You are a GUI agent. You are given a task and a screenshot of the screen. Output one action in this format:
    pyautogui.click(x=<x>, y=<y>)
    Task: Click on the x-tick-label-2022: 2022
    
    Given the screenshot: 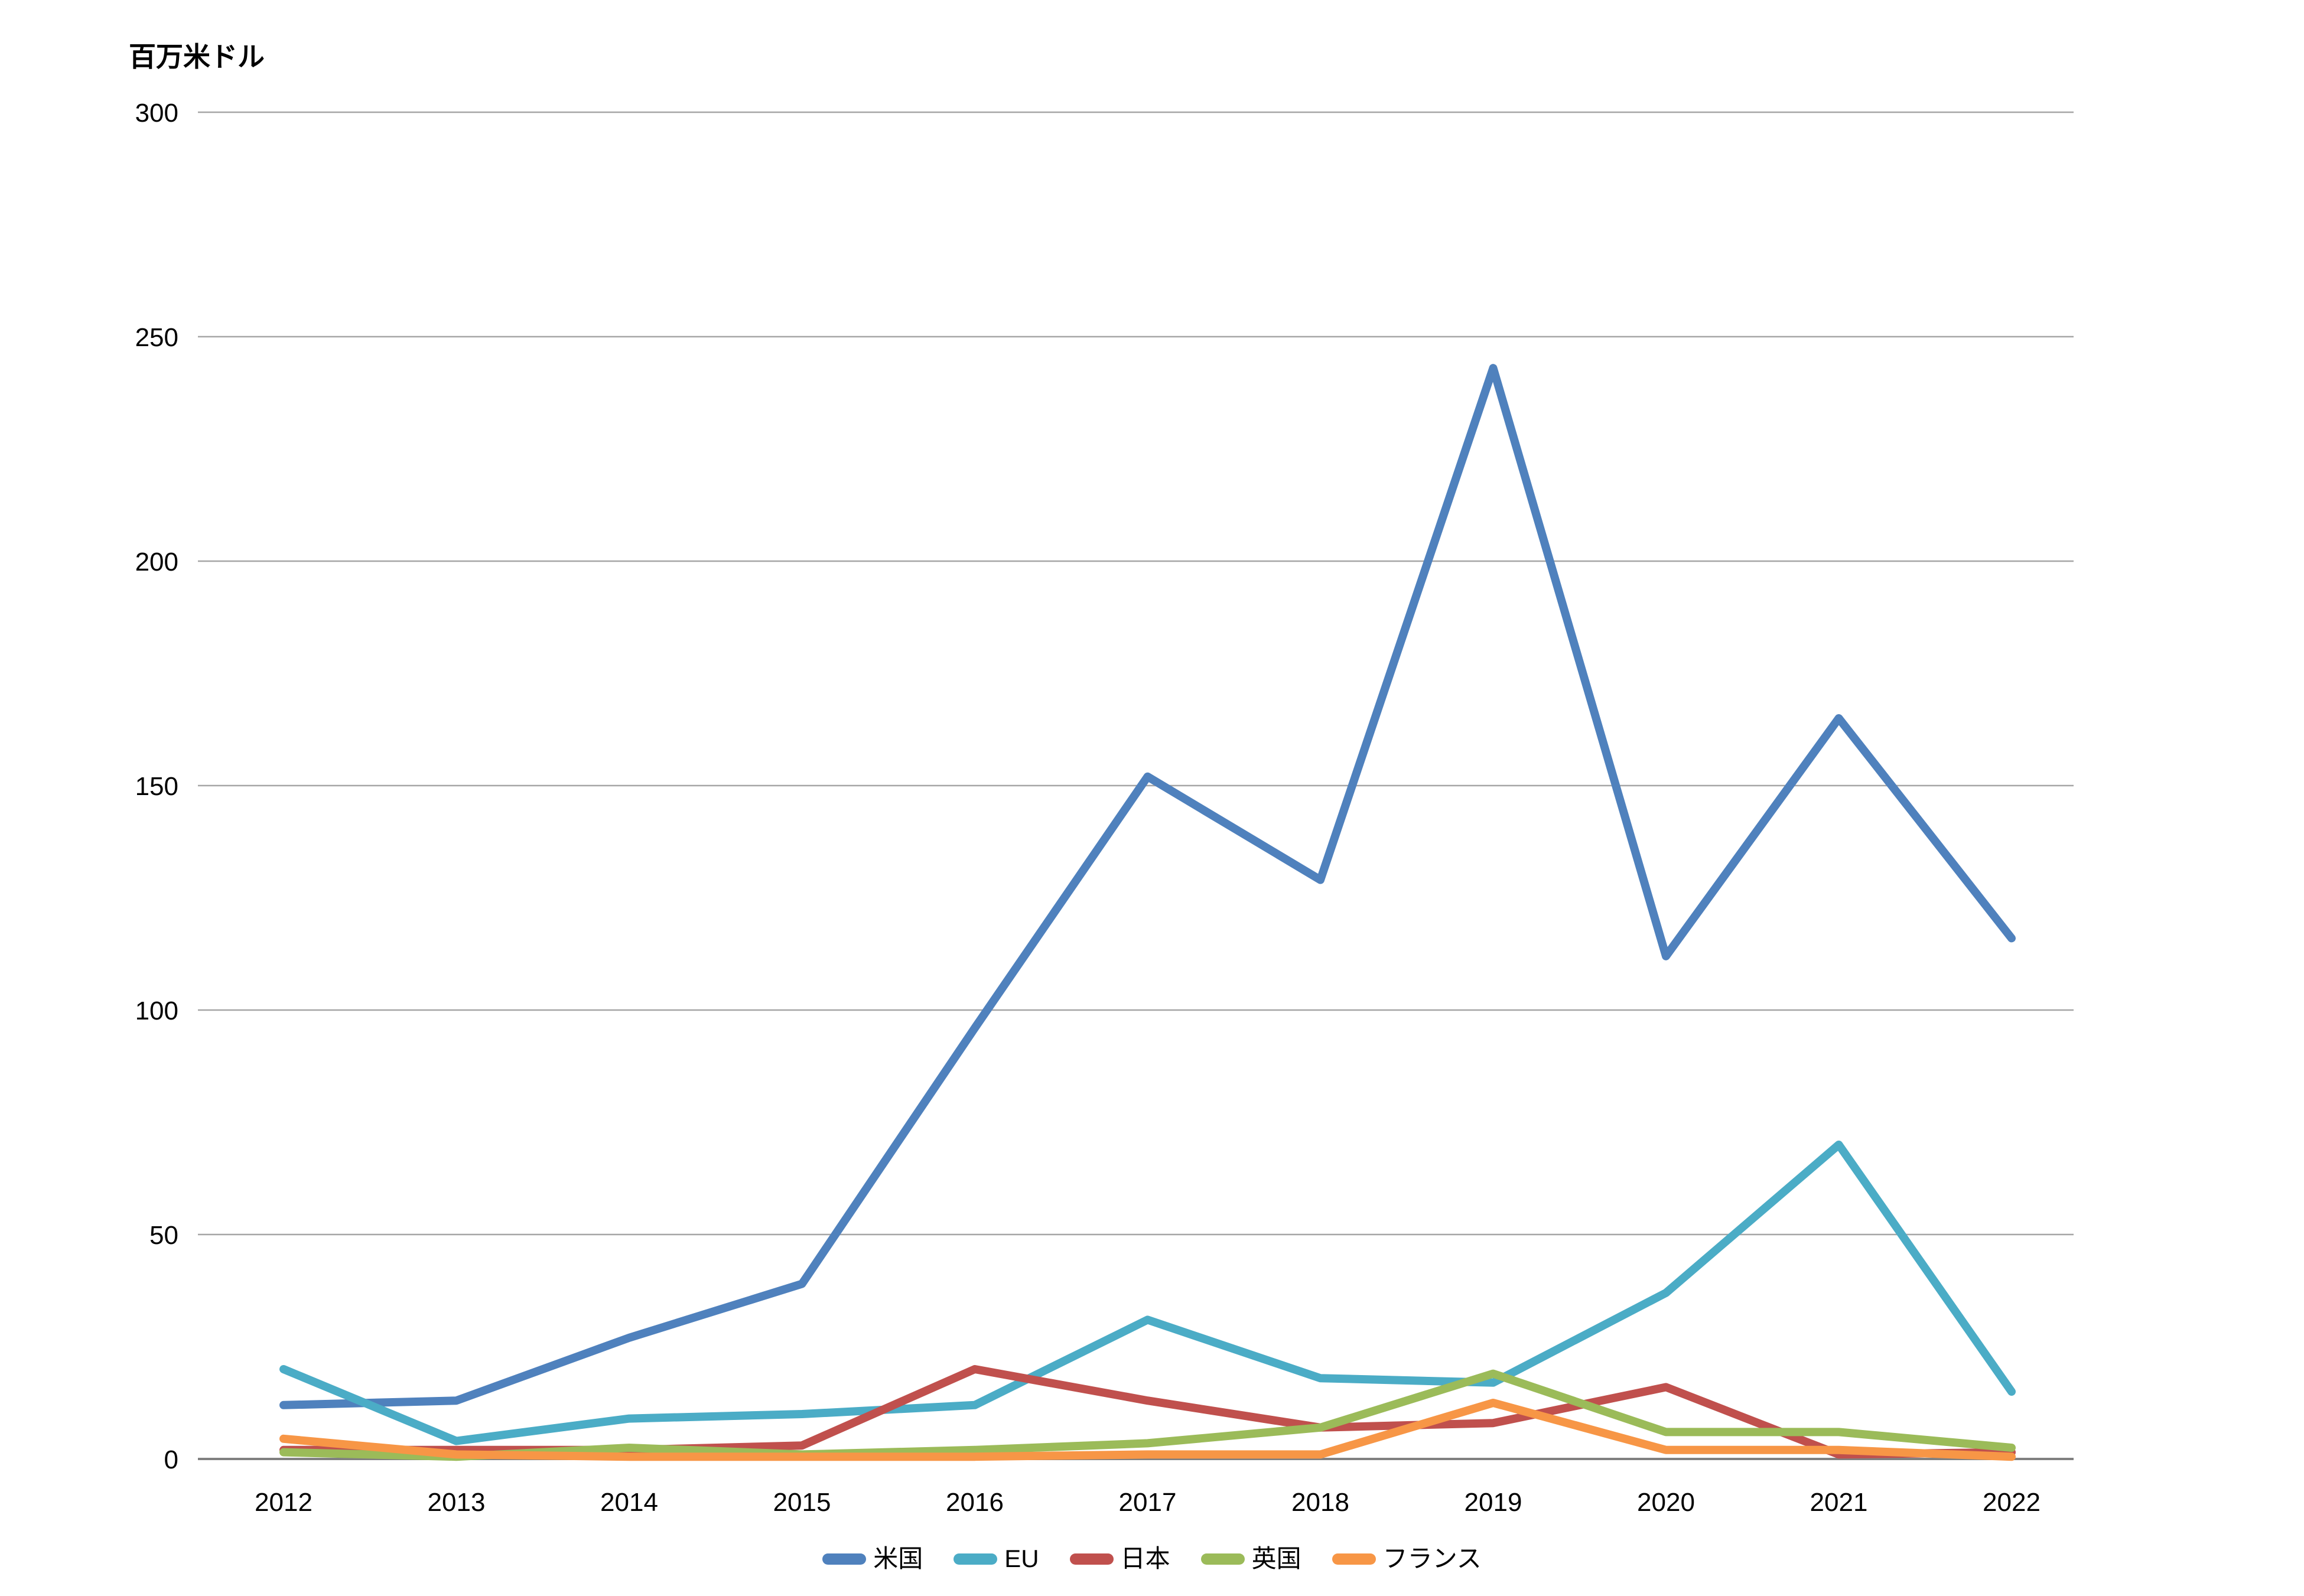 What is the action you would take?
    pyautogui.click(x=2012, y=1502)
    